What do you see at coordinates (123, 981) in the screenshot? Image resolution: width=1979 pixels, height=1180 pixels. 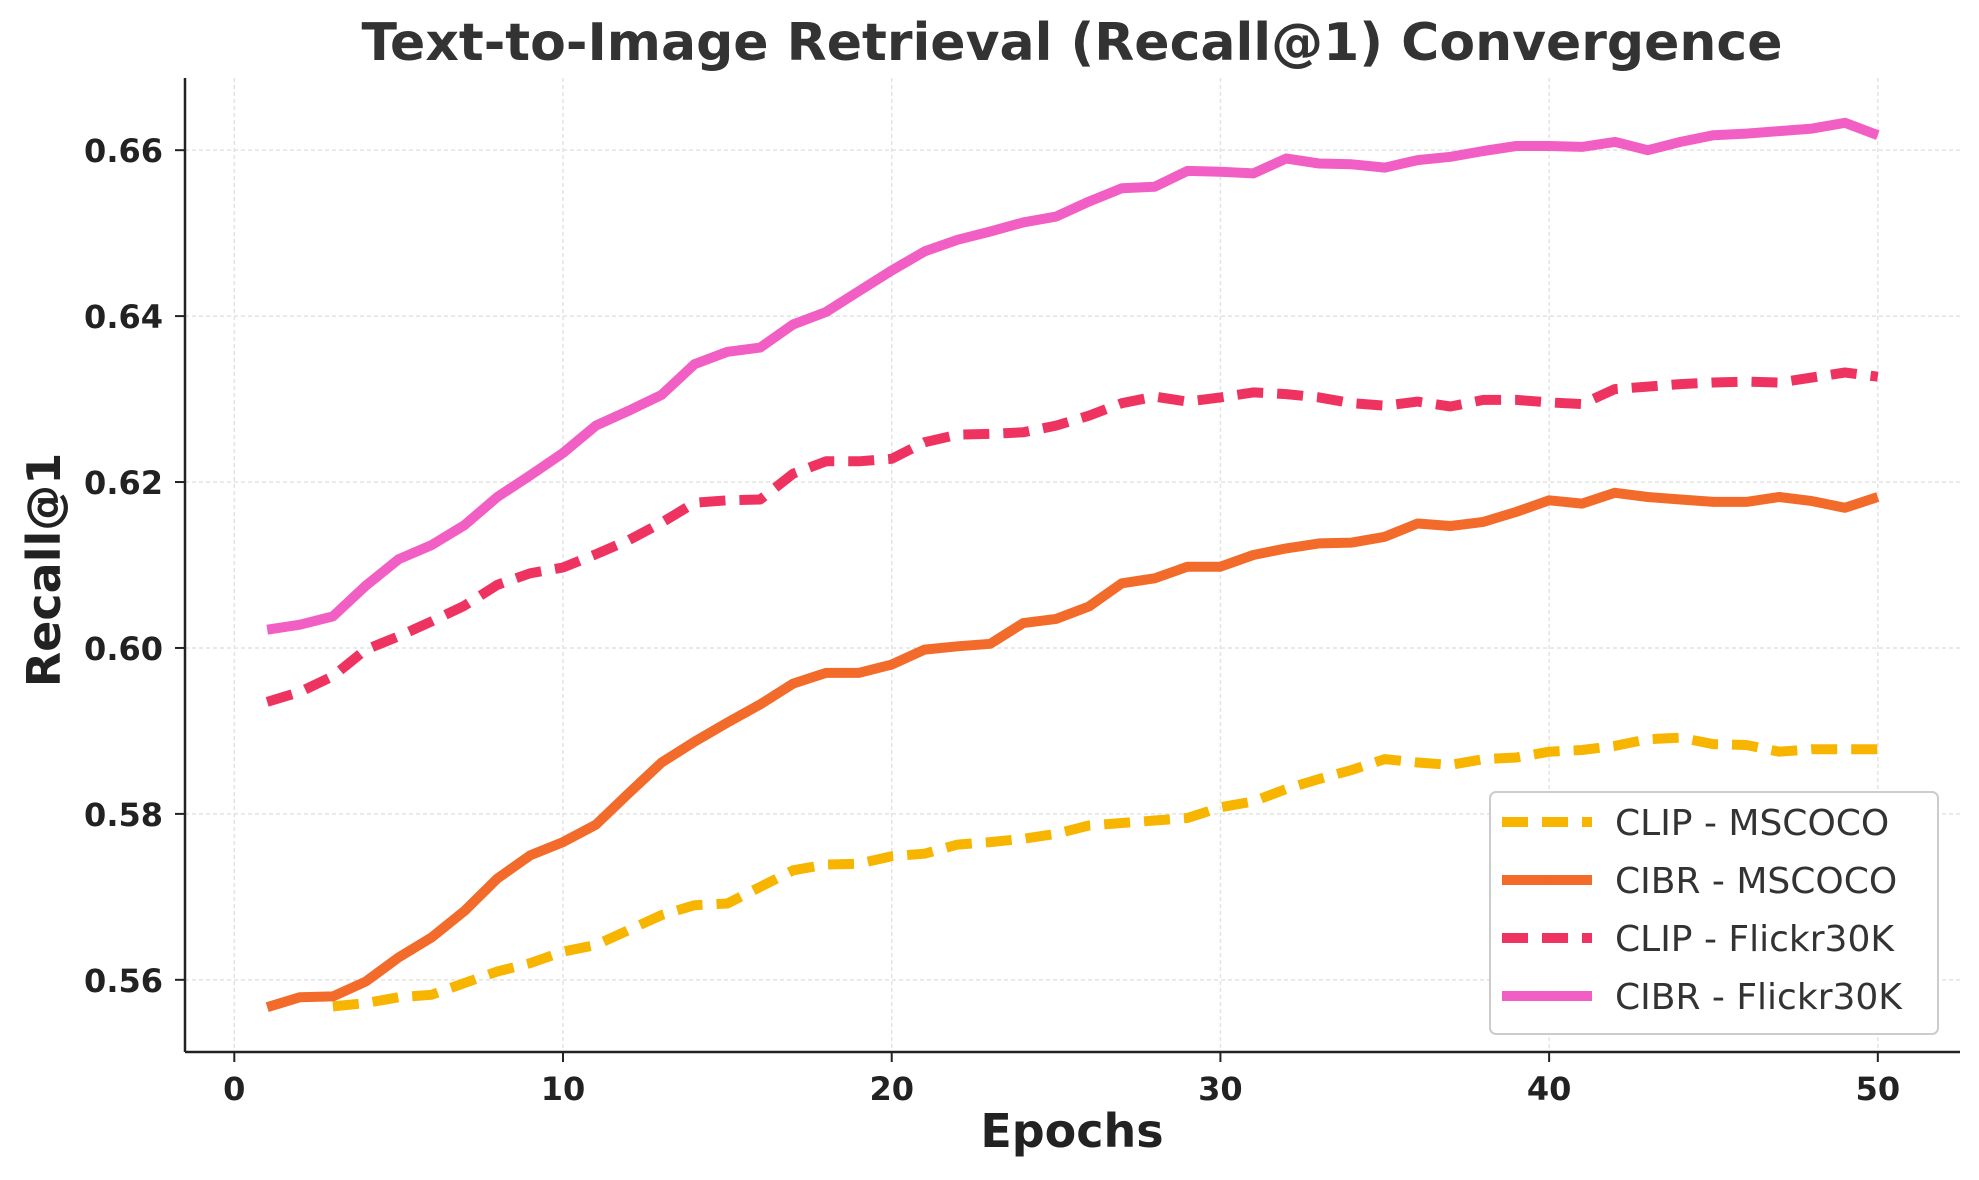 I see `y-tick-label: 0.56` at bounding box center [123, 981].